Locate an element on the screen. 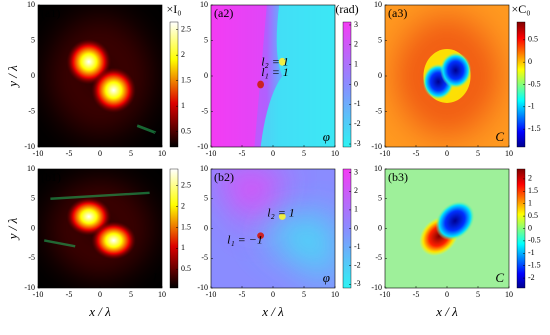 This screenshot has height=335, width=550. colorbar-label: ×I₀ is located at coordinates (174, 9).